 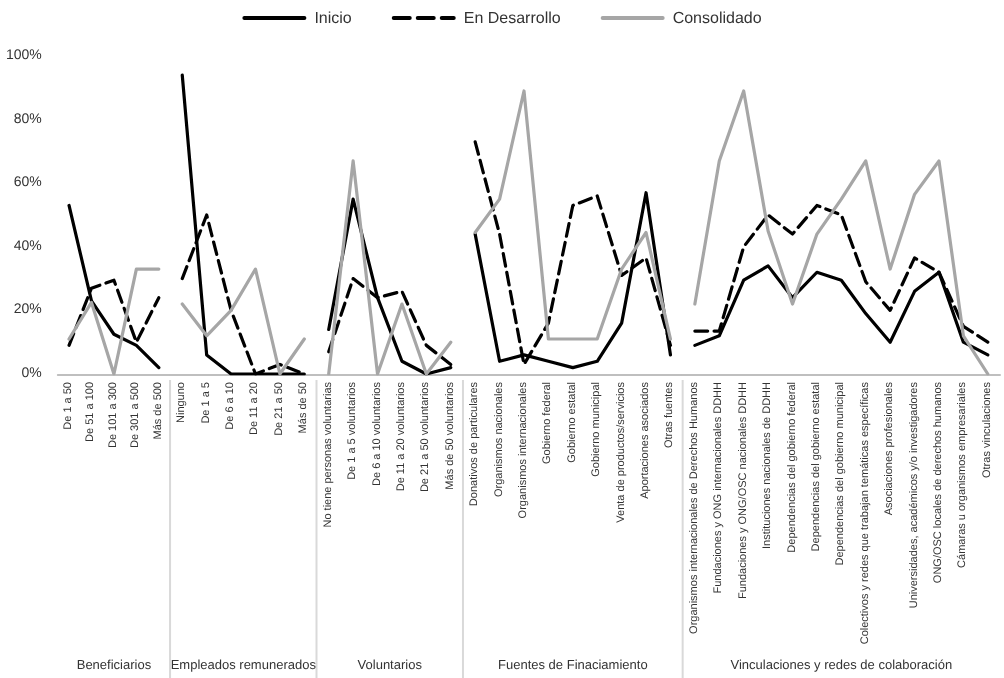 I want to click on legend-label: En Desarrollo, so click(x=512, y=18).